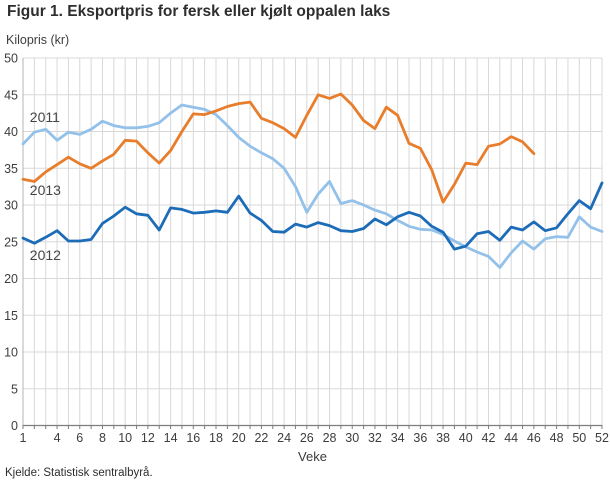 The image size is (610, 488). What do you see at coordinates (443, 438) in the screenshot?
I see `svg-text: 38` at bounding box center [443, 438].